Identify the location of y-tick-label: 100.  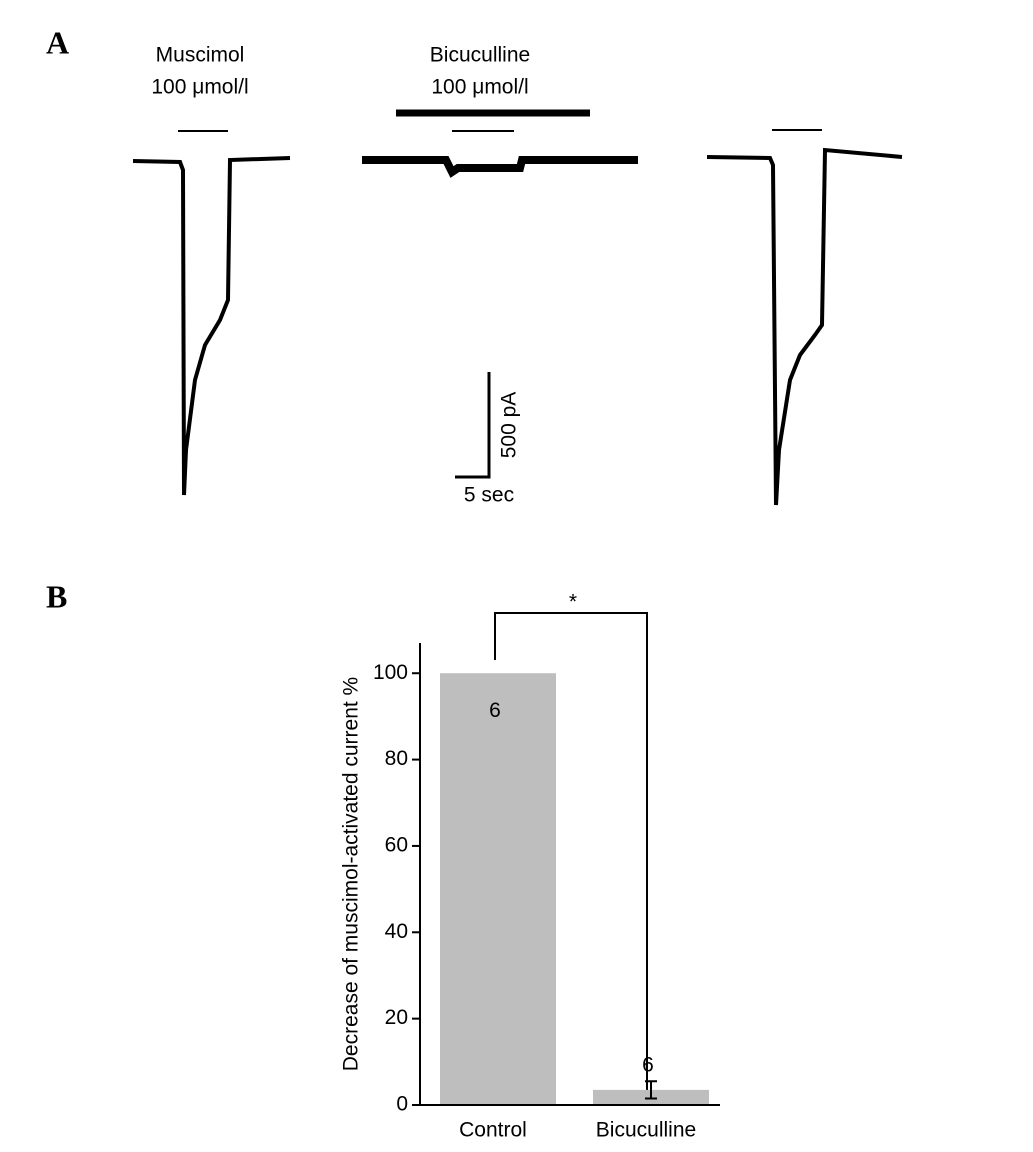
(390, 672).